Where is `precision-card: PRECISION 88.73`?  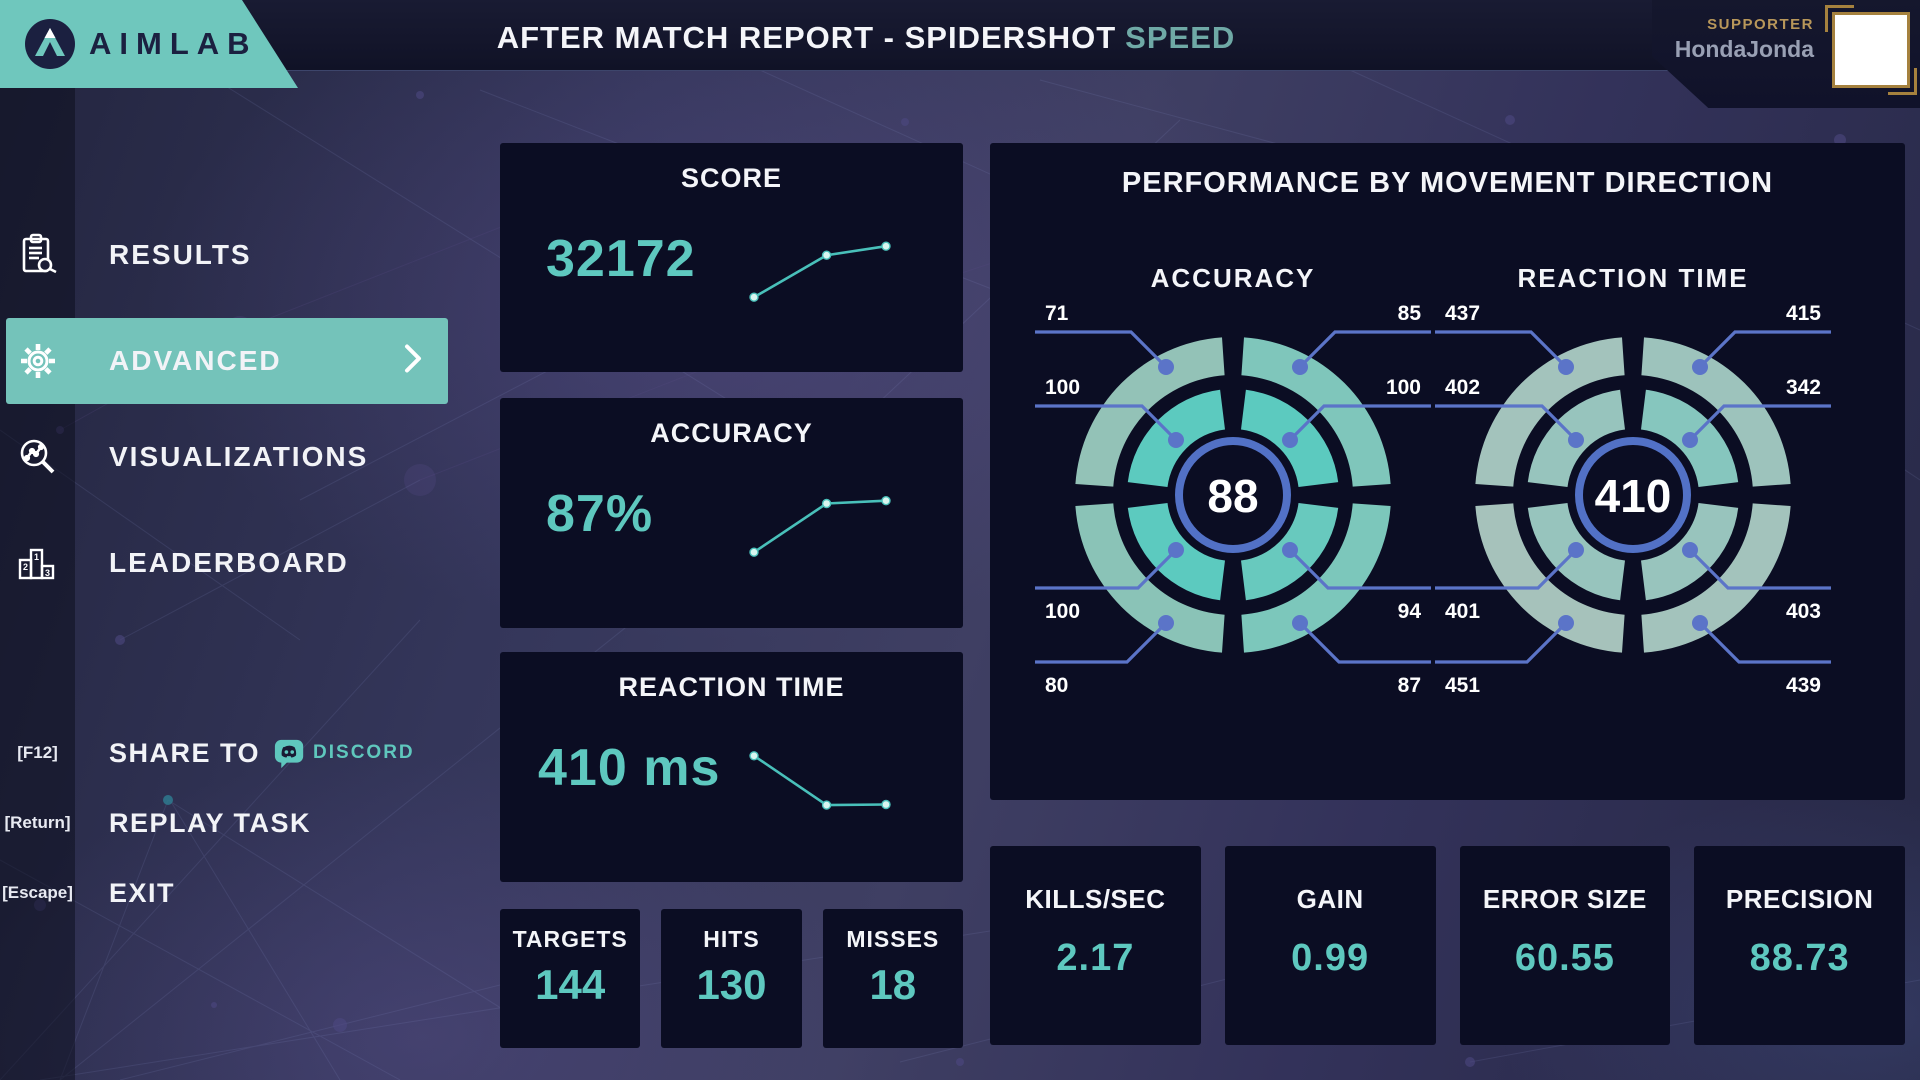 precision-card: PRECISION 88.73 is located at coordinates (1799, 945).